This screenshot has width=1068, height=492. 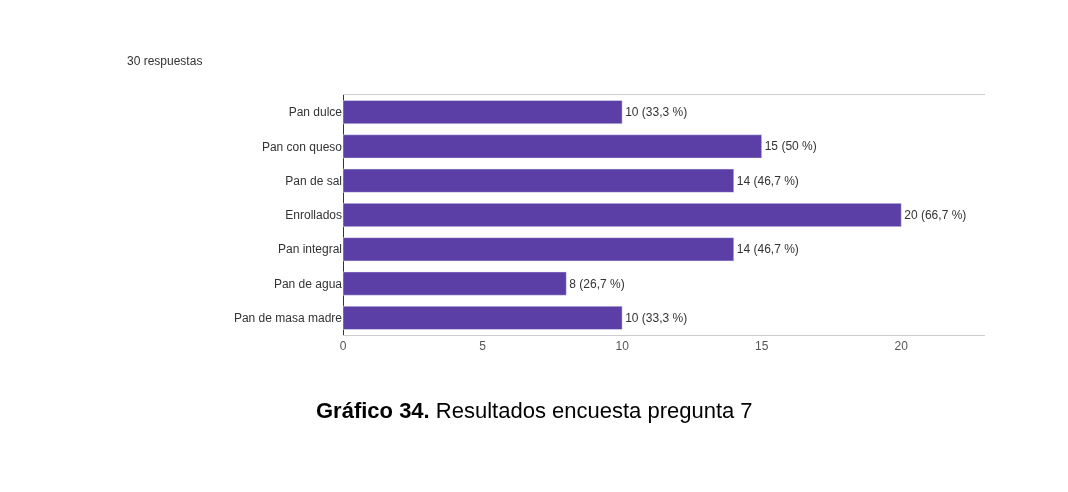 I want to click on x-tick-label: 15, so click(x=762, y=346).